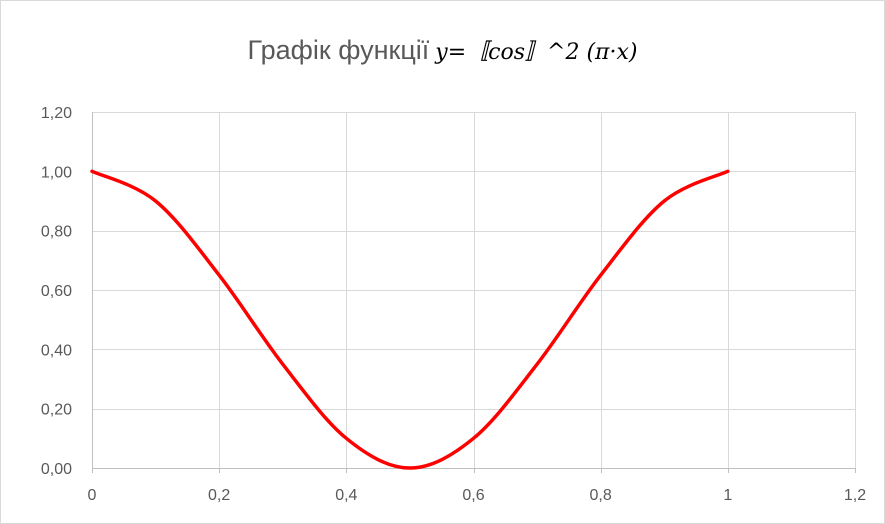 Image resolution: width=885 pixels, height=524 pixels. What do you see at coordinates (56, 410) in the screenshot?
I see `y-tick-label: 0,20` at bounding box center [56, 410].